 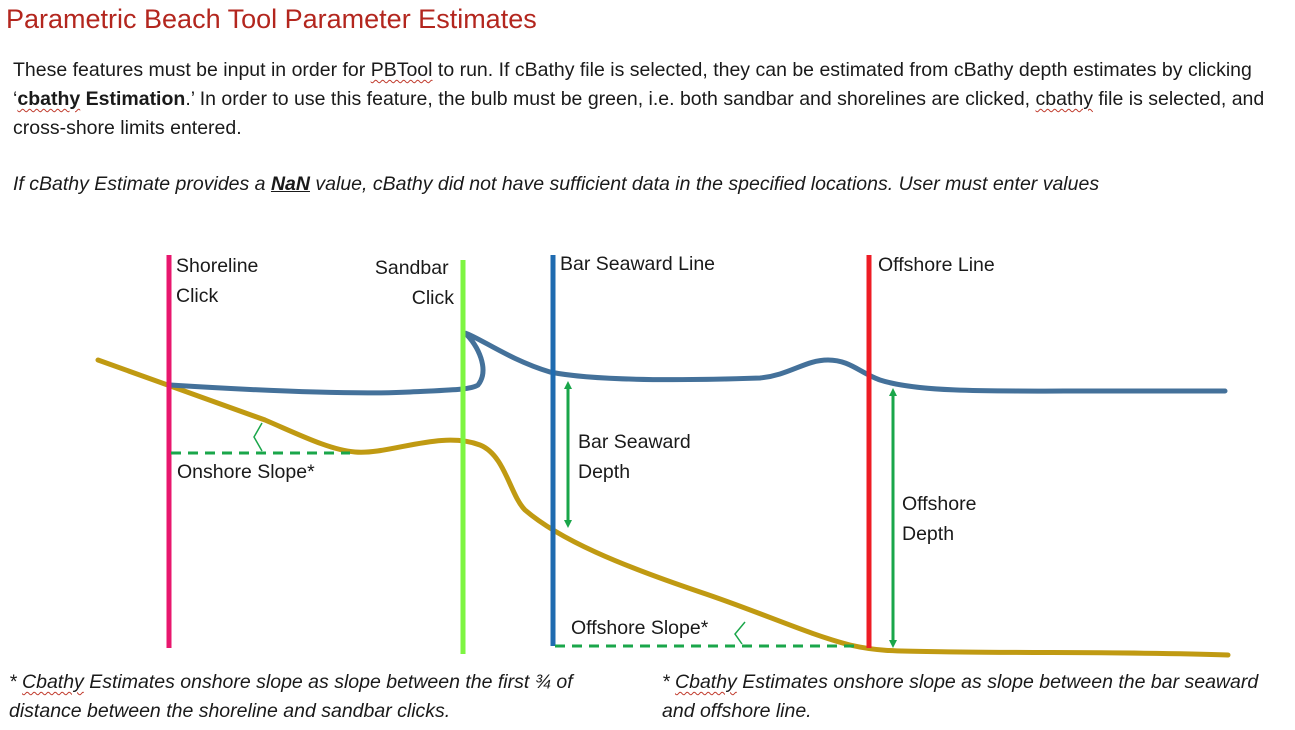 What do you see at coordinates (637, 264) in the screenshot?
I see `bar-seaward-line-label: Bar Seaward Line` at bounding box center [637, 264].